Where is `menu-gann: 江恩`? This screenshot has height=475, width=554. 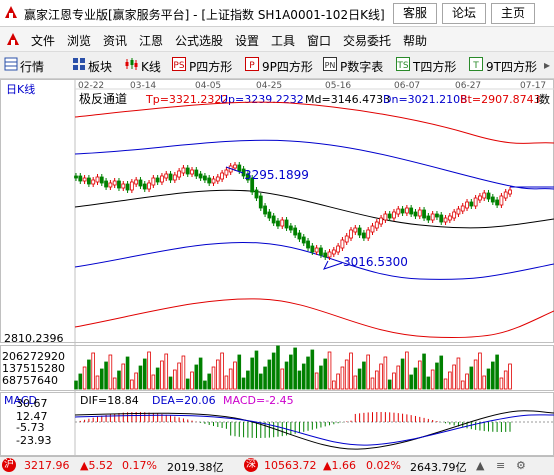 menu-gann: 江恩 is located at coordinates (151, 41).